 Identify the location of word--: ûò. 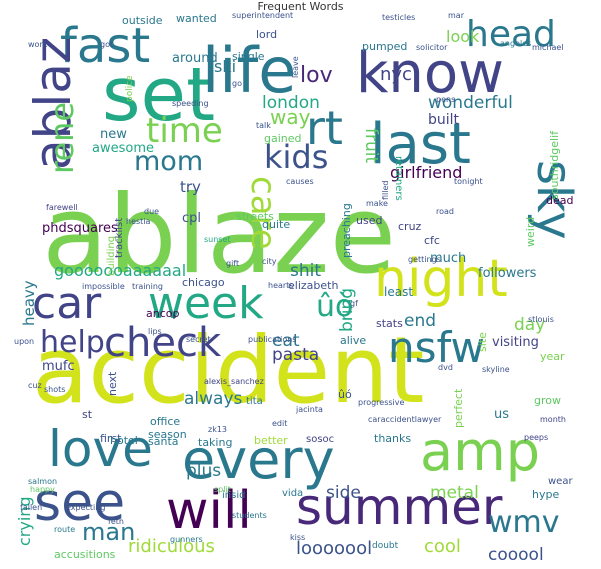
(334, 306).